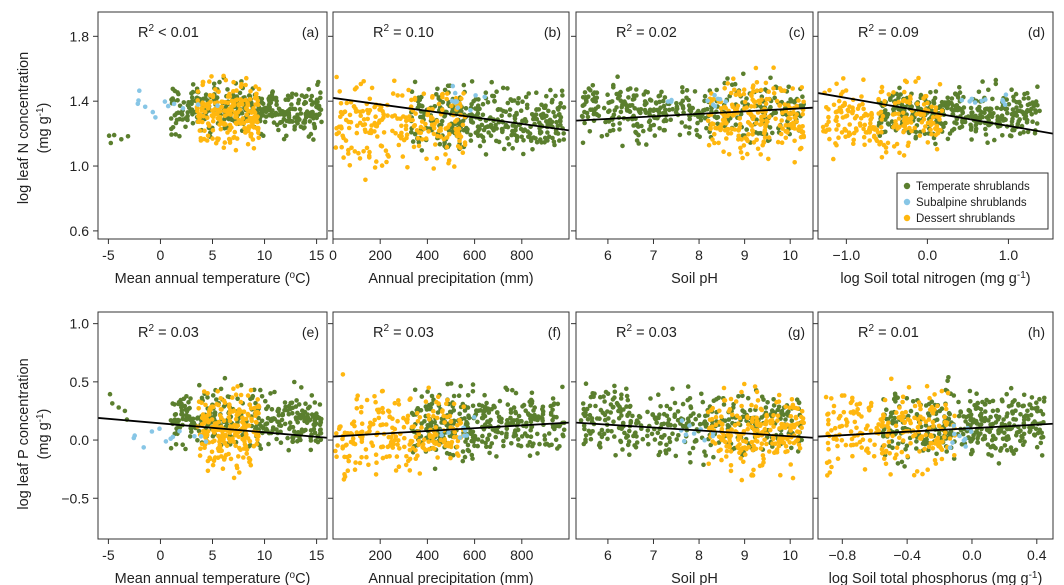 This screenshot has width=1064, height=585. Describe the element at coordinates (935, 278) in the screenshot. I see `x-axis-title: log Soil total nitrogen (mg g-1)` at that location.